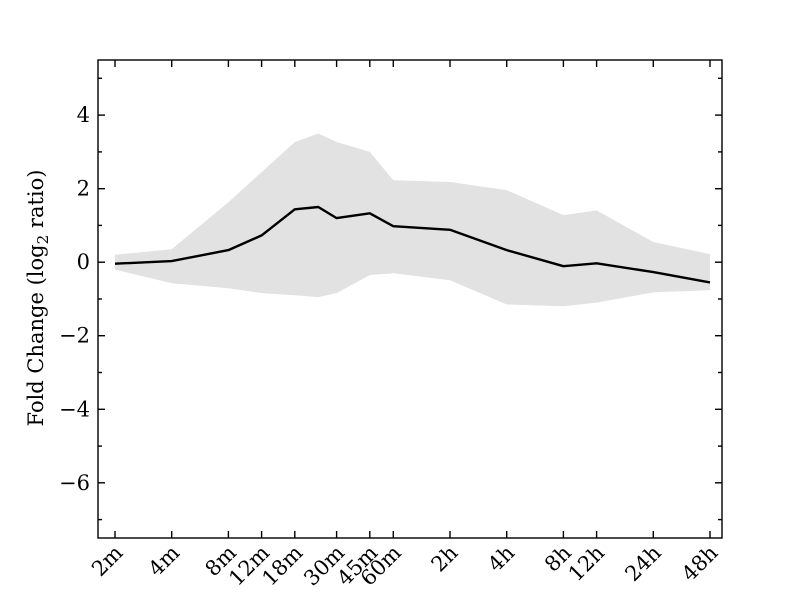 The width and height of the screenshot is (800, 600). What do you see at coordinates (74, 336) in the screenshot?
I see `y-tick-label: −2` at bounding box center [74, 336].